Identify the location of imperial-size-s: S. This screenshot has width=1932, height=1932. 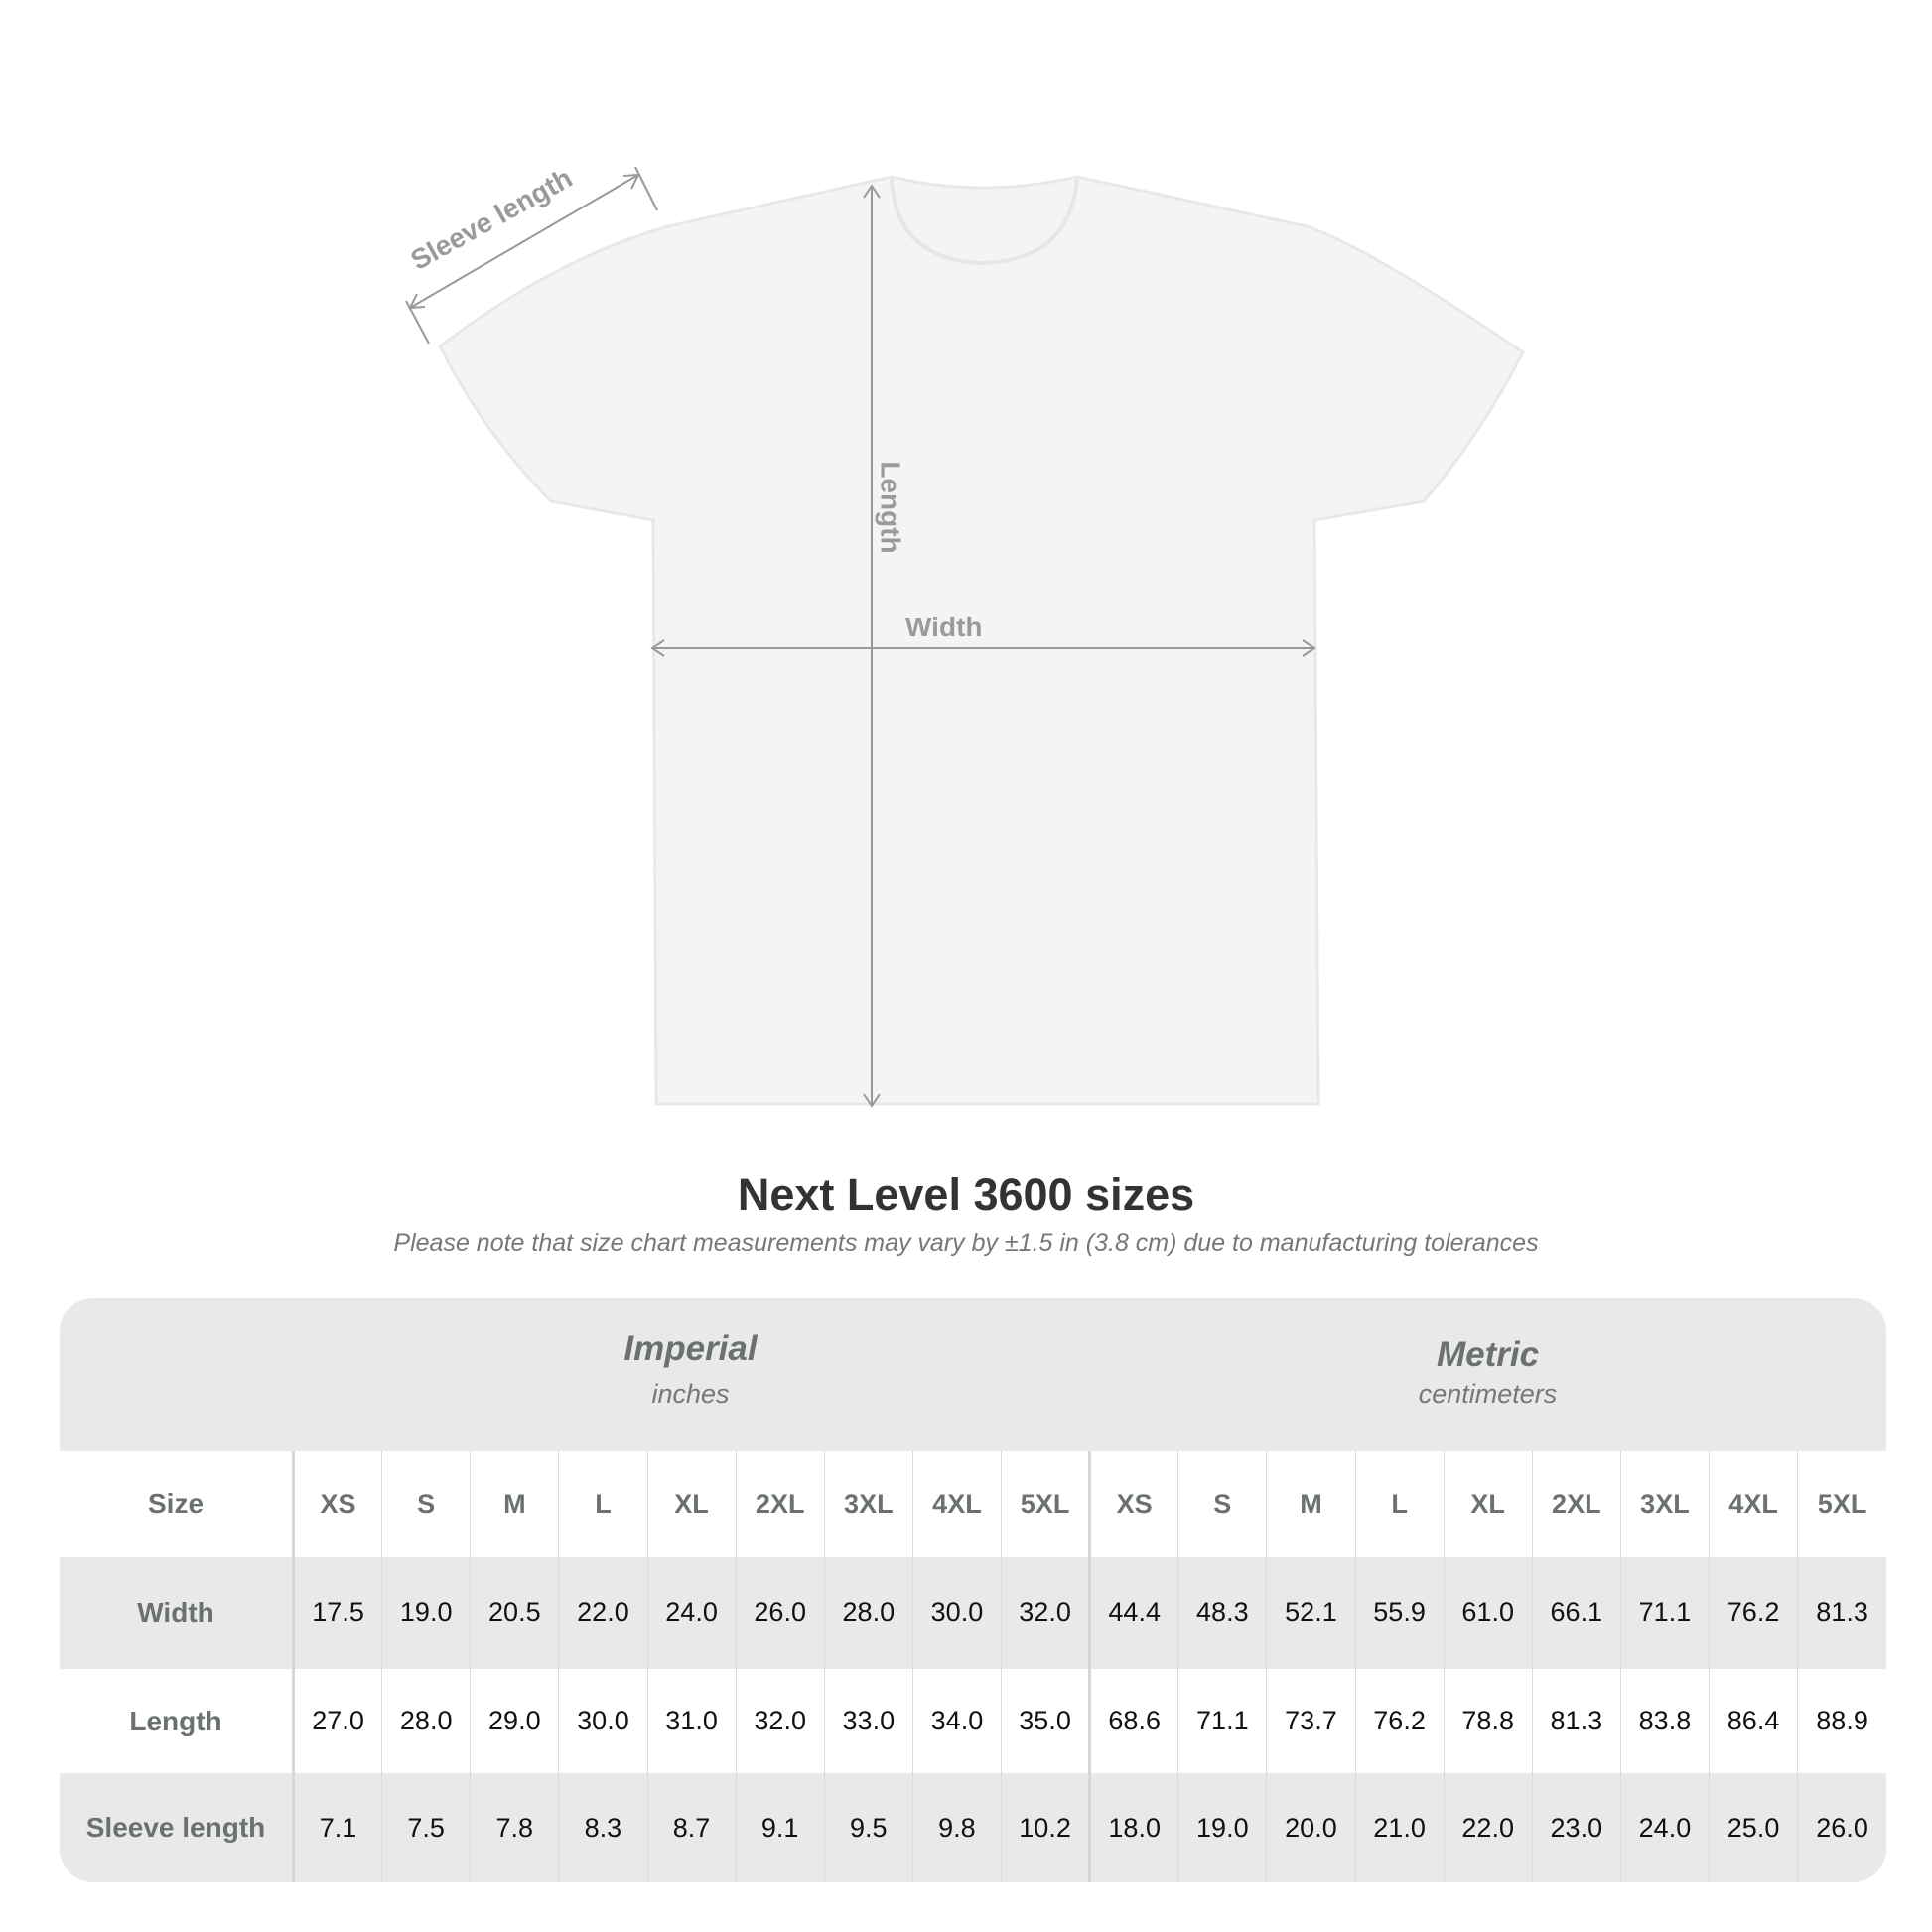
(426, 1504).